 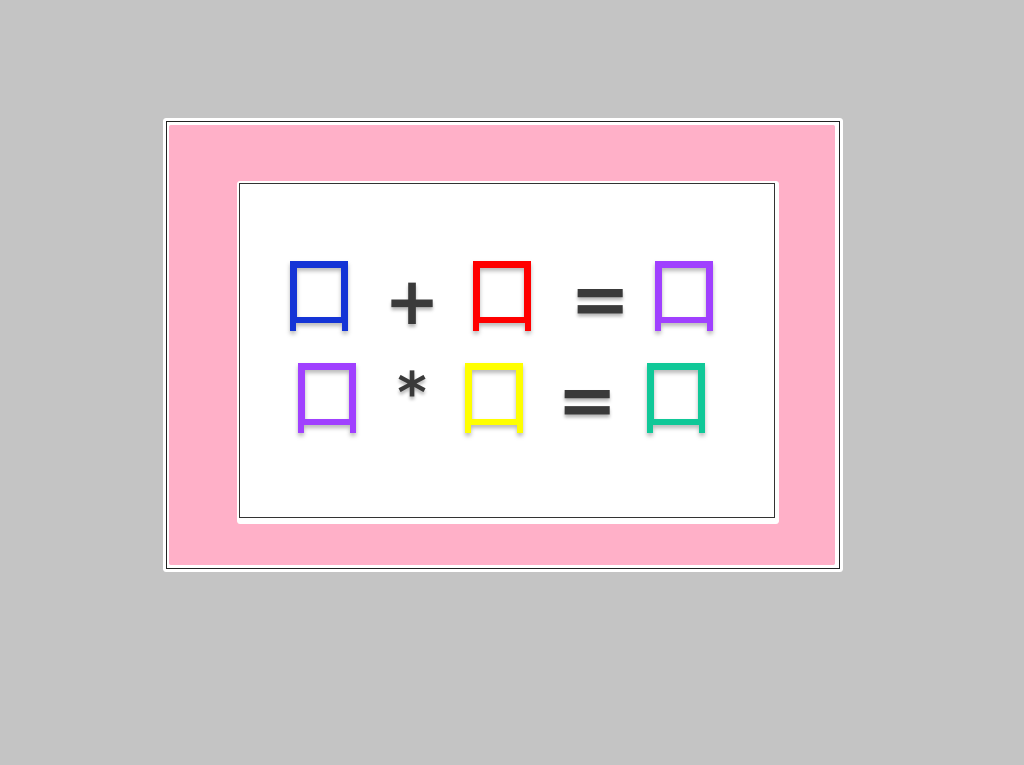 What do you see at coordinates (494, 398) in the screenshot?
I see `box-yellow-icon` at bounding box center [494, 398].